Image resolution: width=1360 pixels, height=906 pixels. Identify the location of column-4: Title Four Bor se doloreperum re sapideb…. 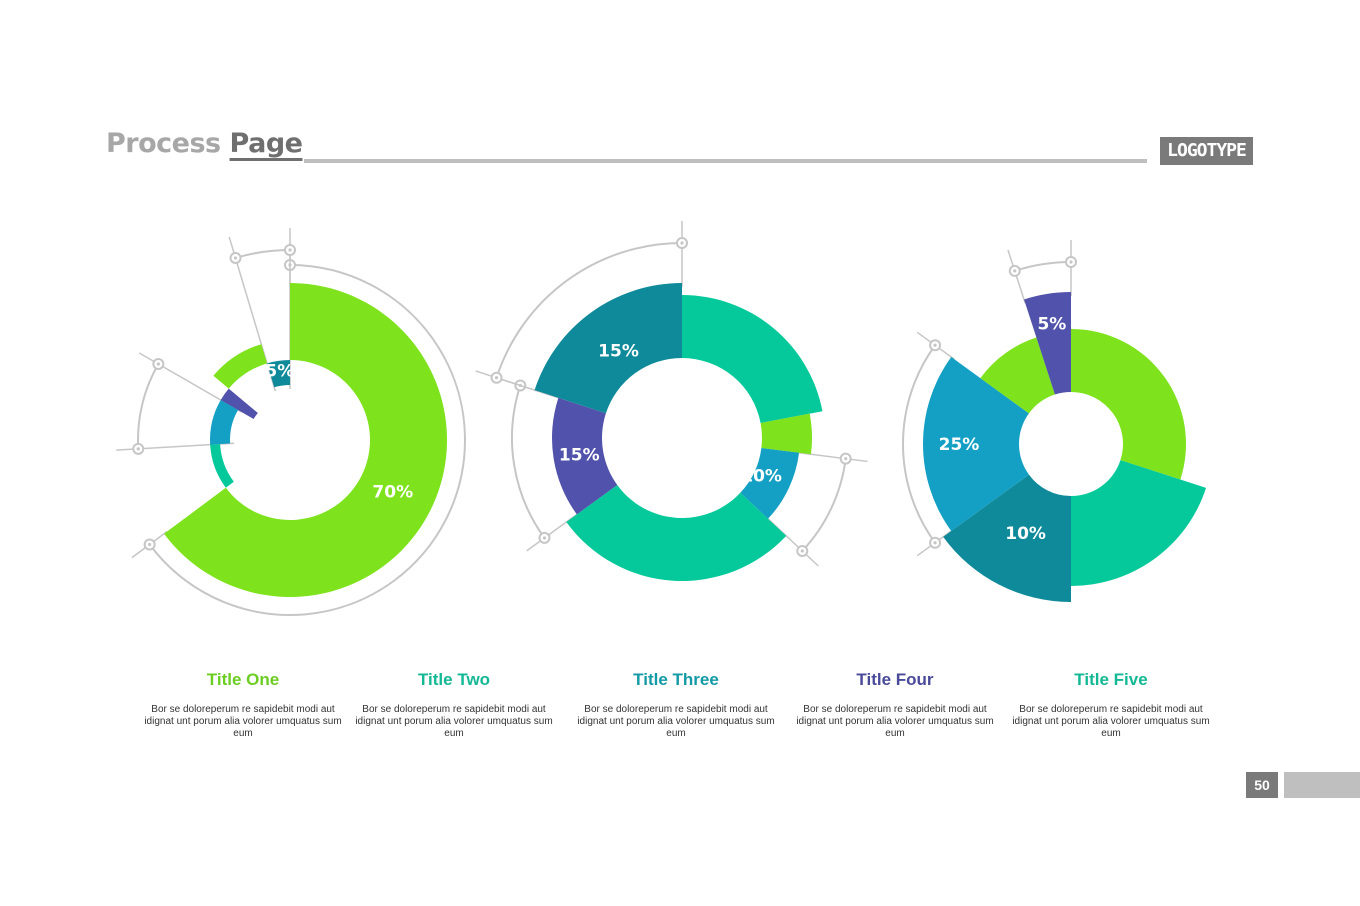
(895, 705).